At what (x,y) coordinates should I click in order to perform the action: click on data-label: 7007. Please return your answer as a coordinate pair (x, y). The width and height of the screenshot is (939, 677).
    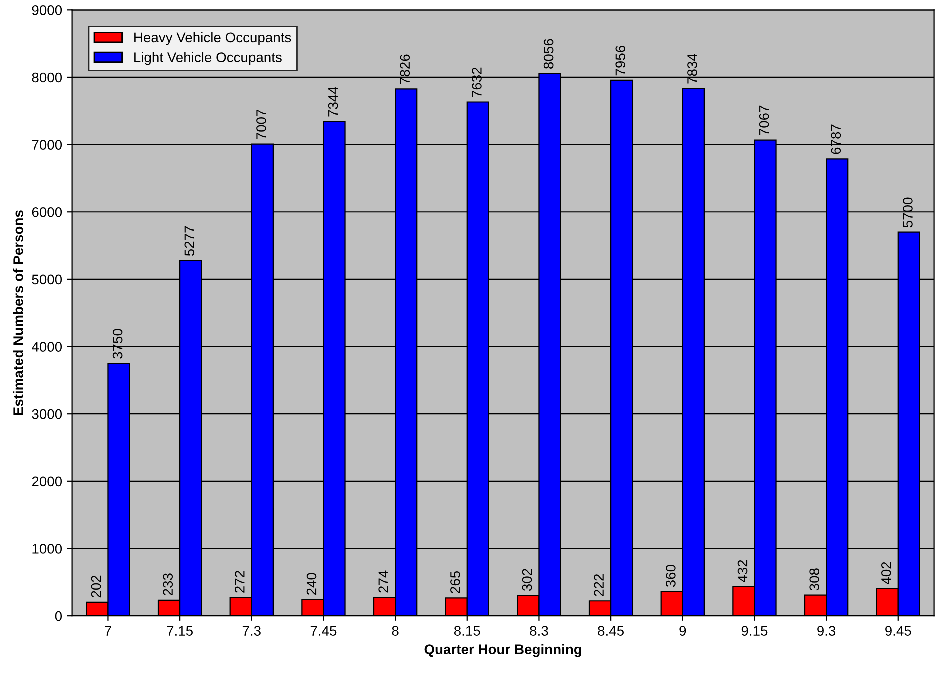
    Looking at the image, I should click on (261, 125).